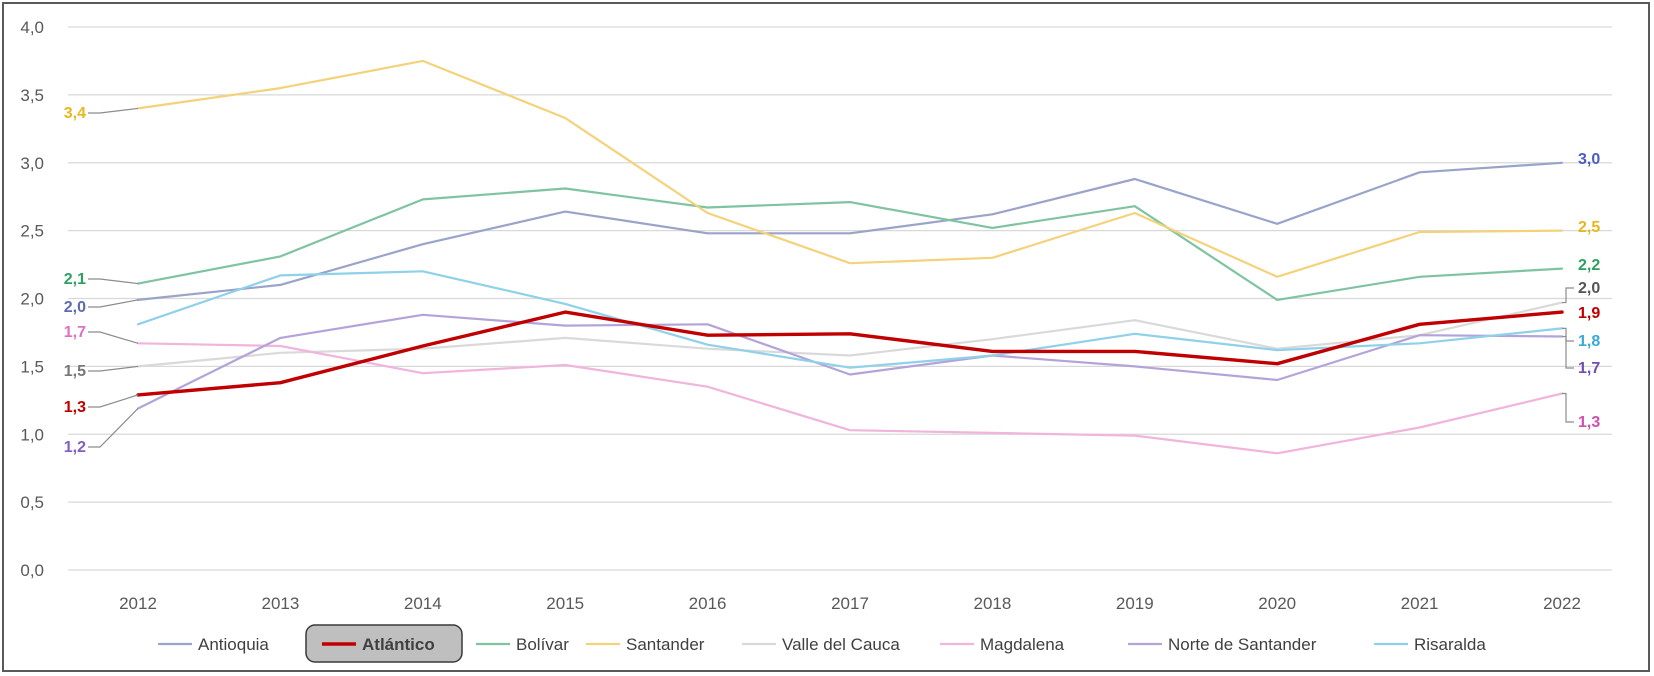 The image size is (1654, 676). I want to click on y-tick-label: 3,5, so click(32, 95).